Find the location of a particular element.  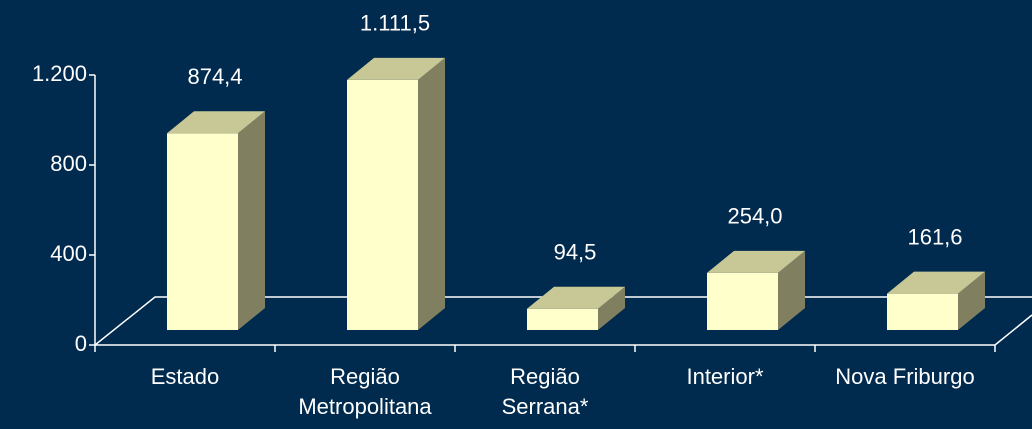

value-label: 161,6 is located at coordinates (934, 236).